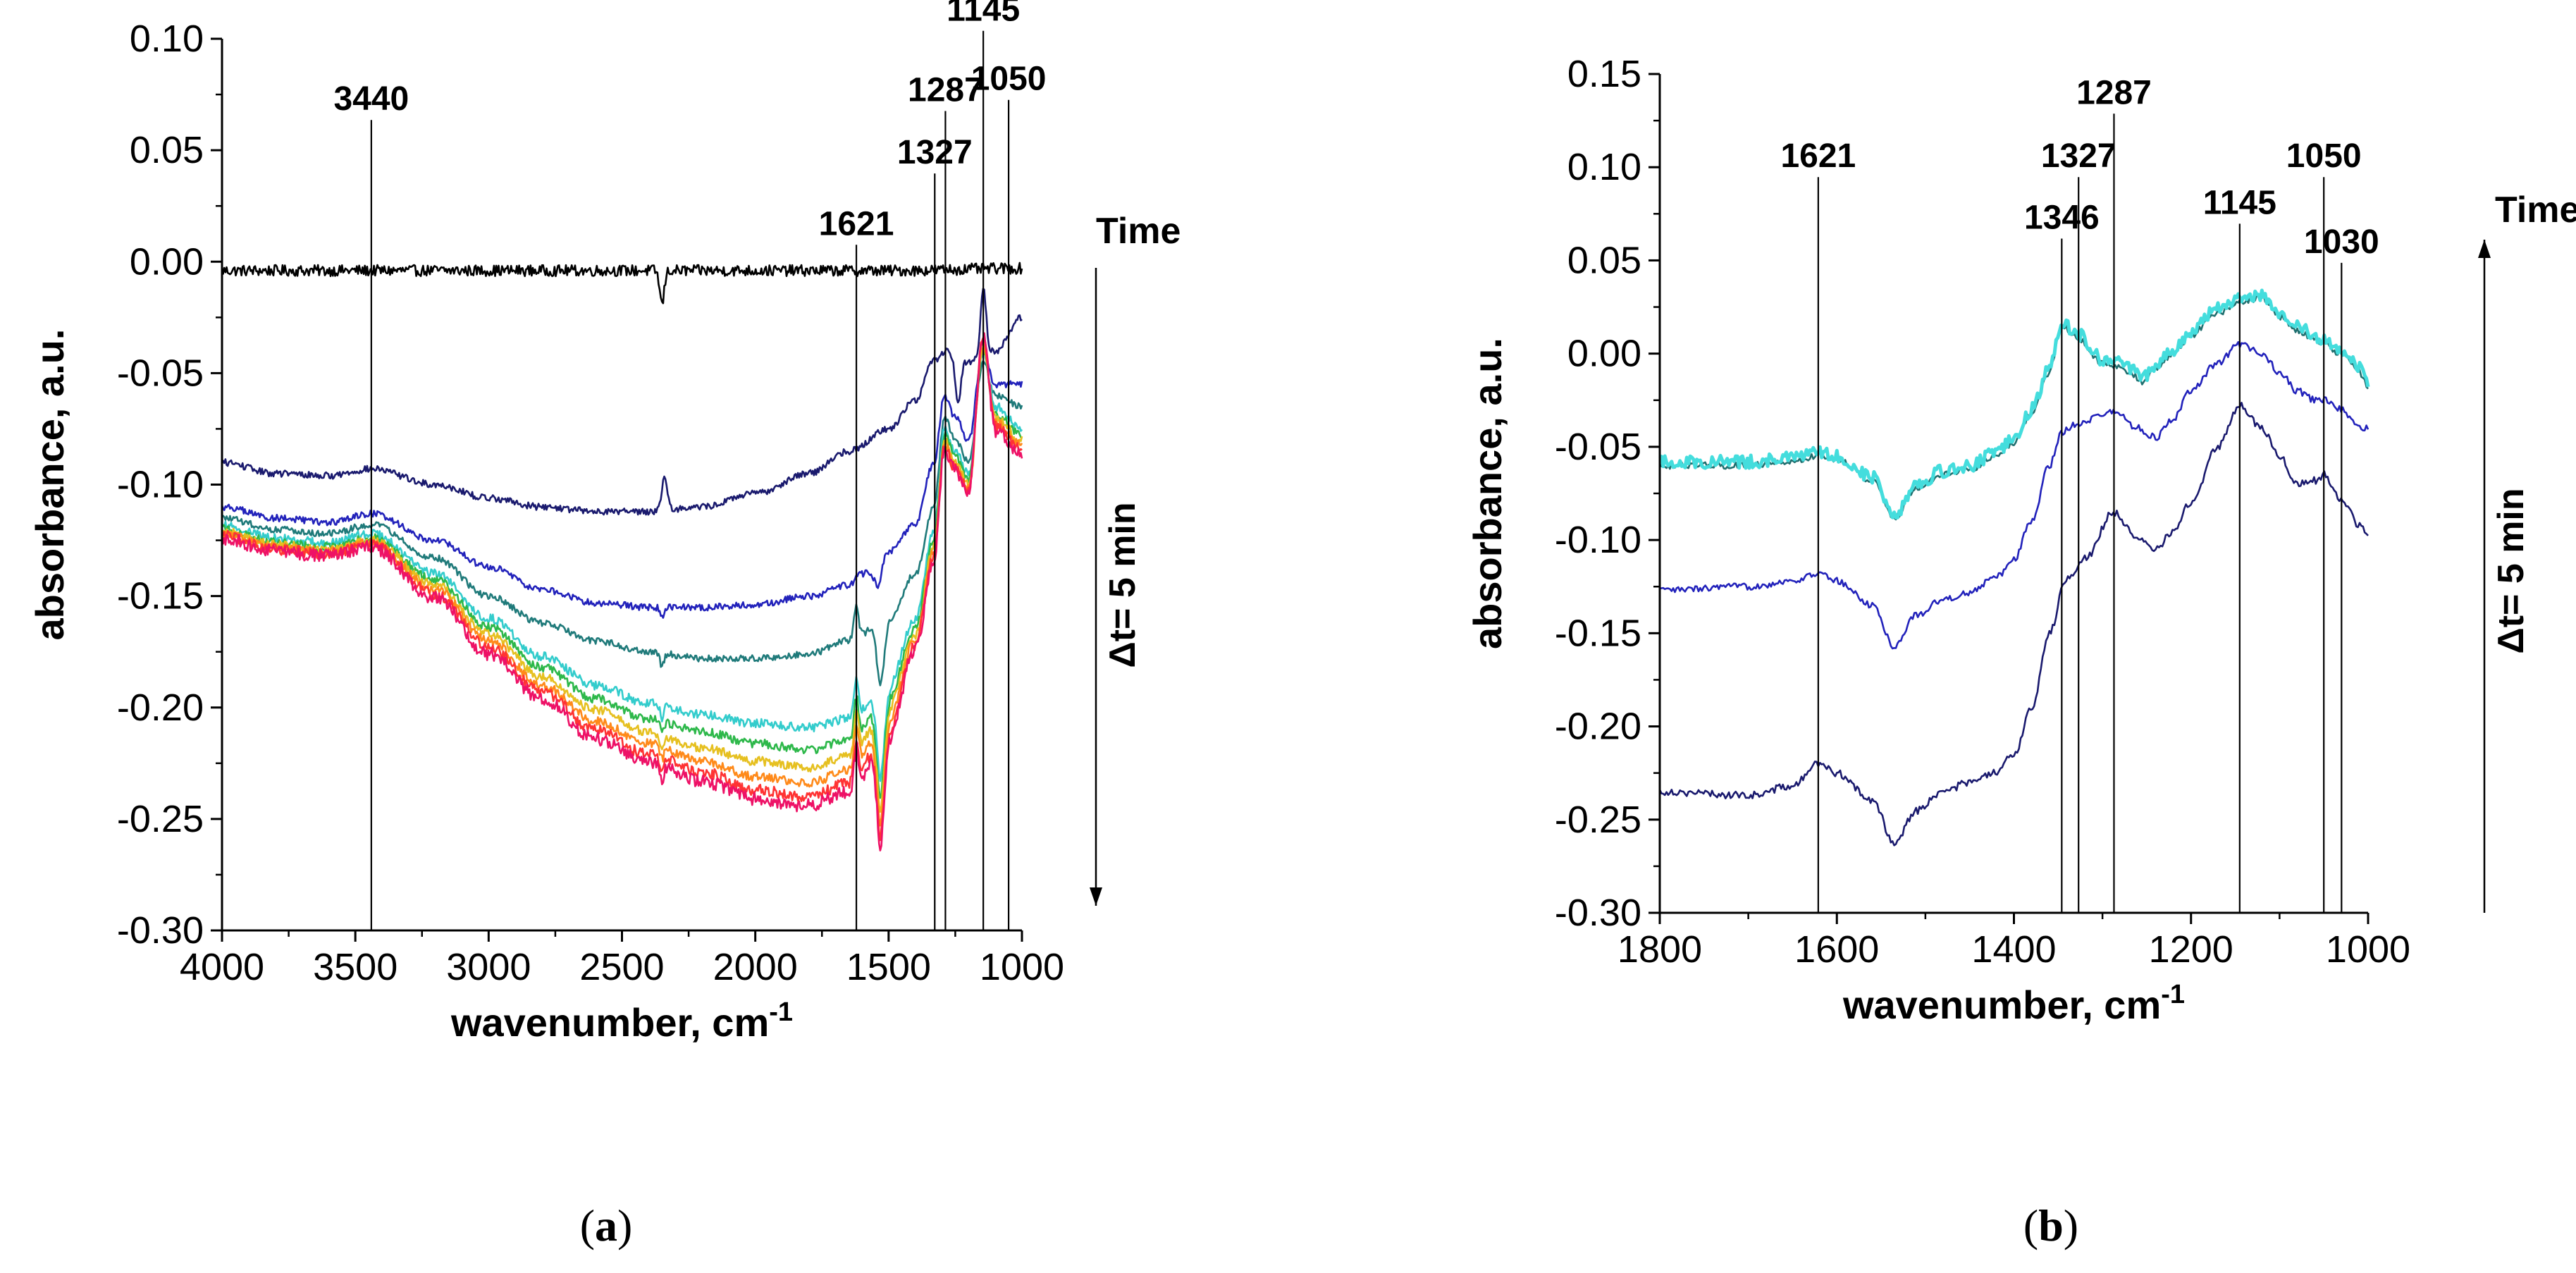 This screenshot has width=2576, height=1273. Describe the element at coordinates (2050, 1225) in the screenshot. I see `caption-b: (b)` at that location.